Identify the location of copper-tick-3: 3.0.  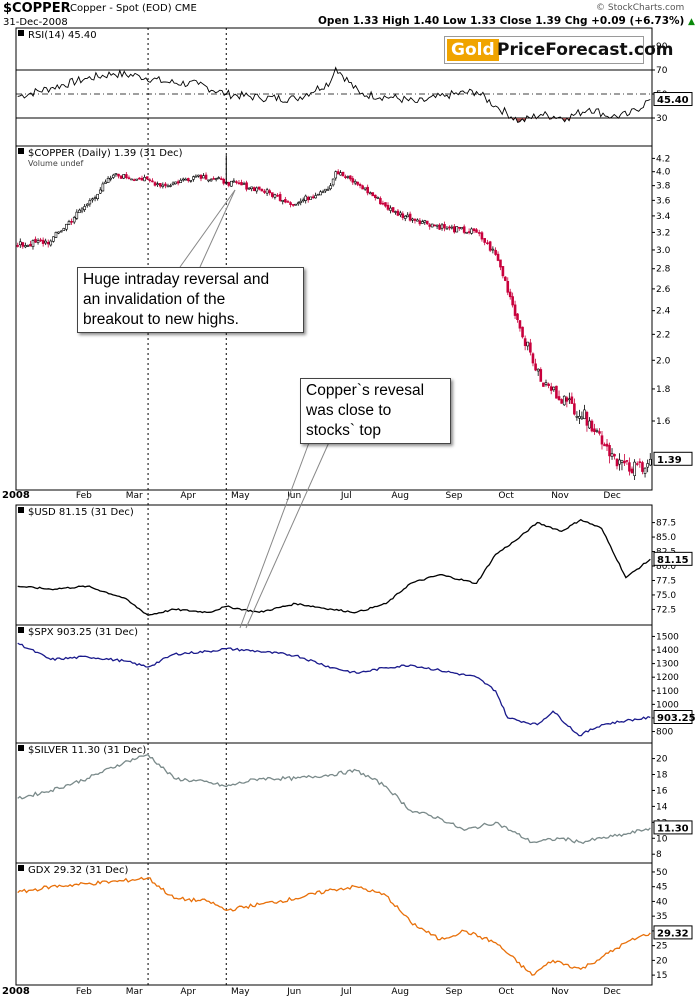
(663, 251).